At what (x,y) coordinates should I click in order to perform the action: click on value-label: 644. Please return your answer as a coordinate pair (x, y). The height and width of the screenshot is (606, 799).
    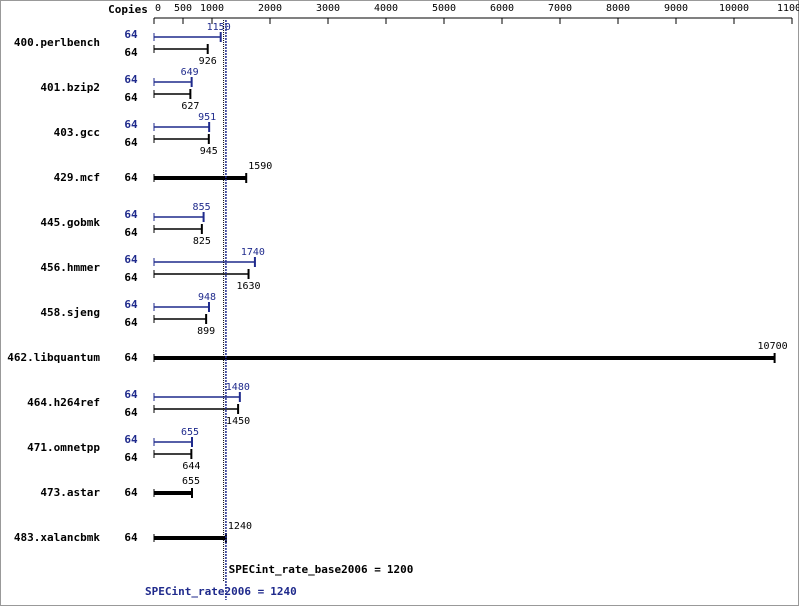
    Looking at the image, I should click on (191, 466).